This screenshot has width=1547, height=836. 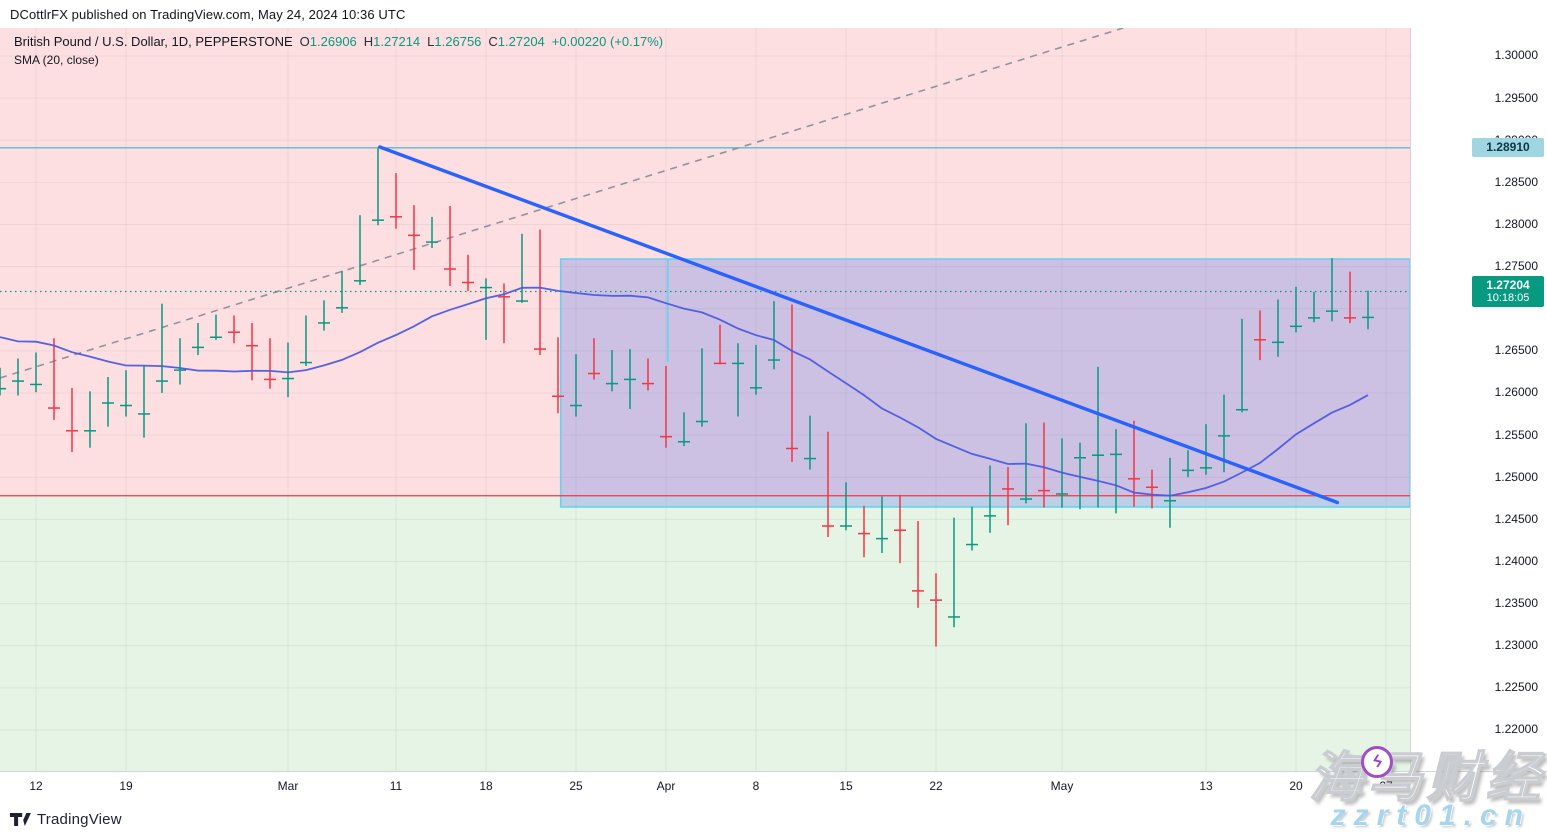 I want to click on footer-bar: TradingView, so click(x=773, y=818).